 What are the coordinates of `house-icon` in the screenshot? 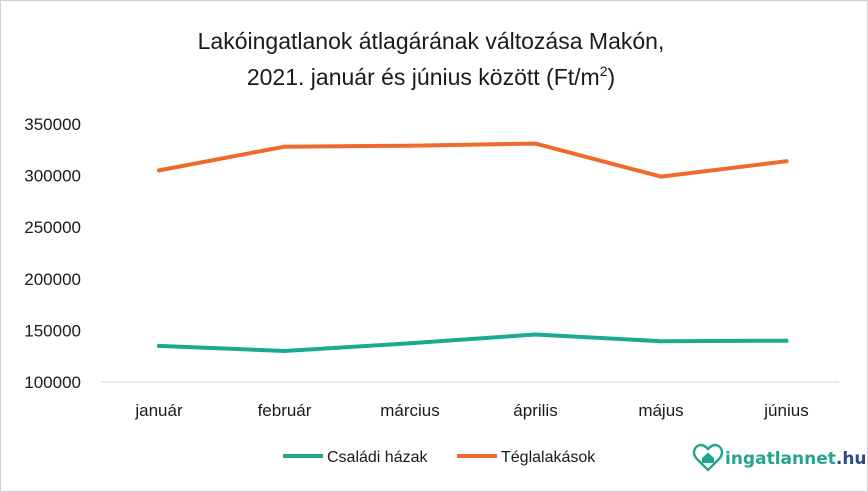 It's located at (708, 457).